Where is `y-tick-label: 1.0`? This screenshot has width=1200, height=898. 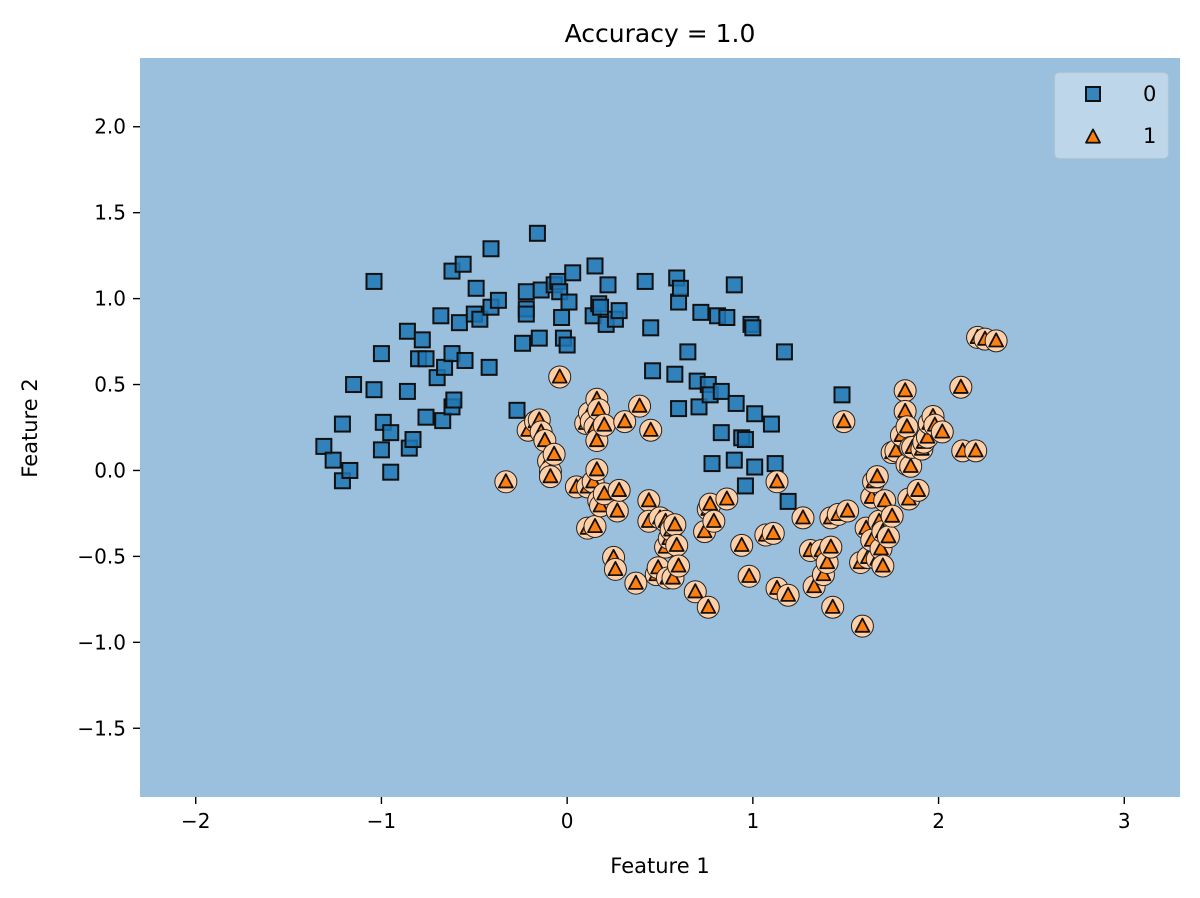 y-tick-label: 1.0 is located at coordinates (110, 299).